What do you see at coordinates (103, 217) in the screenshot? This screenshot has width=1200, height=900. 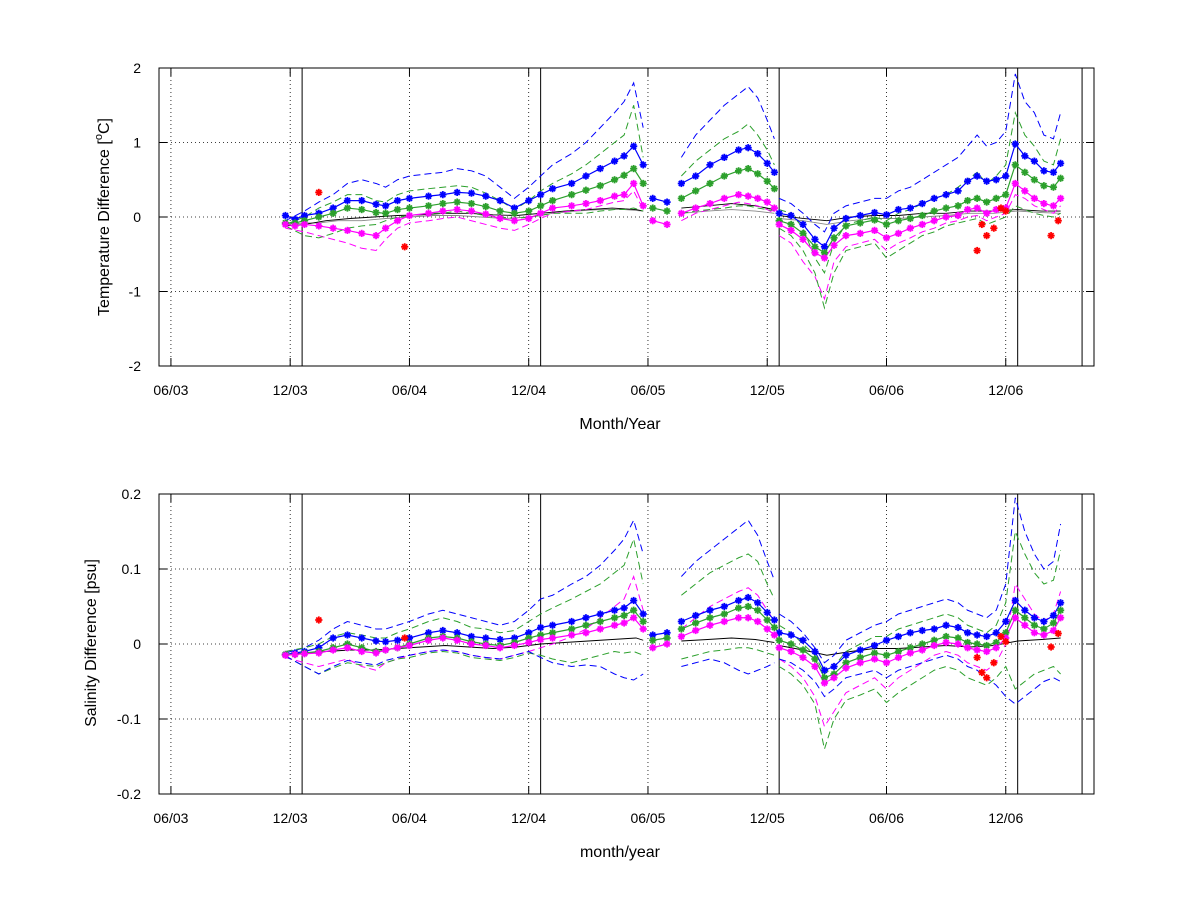 I see `temperature-y-axis-label: Temperature Difference [oC]` at bounding box center [103, 217].